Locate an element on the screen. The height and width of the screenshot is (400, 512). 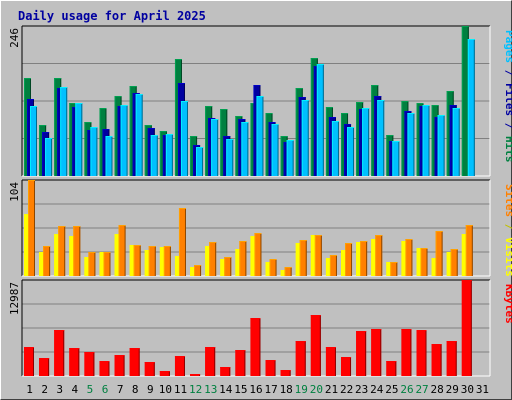
day-label: 17 is located at coordinates (270, 389).